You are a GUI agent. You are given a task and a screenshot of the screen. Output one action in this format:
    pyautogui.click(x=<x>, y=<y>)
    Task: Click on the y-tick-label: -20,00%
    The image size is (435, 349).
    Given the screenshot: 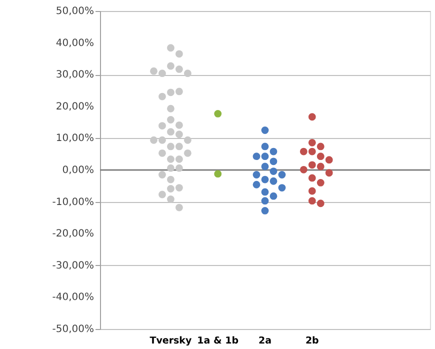 What is the action you would take?
    pyautogui.click(x=73, y=234)
    